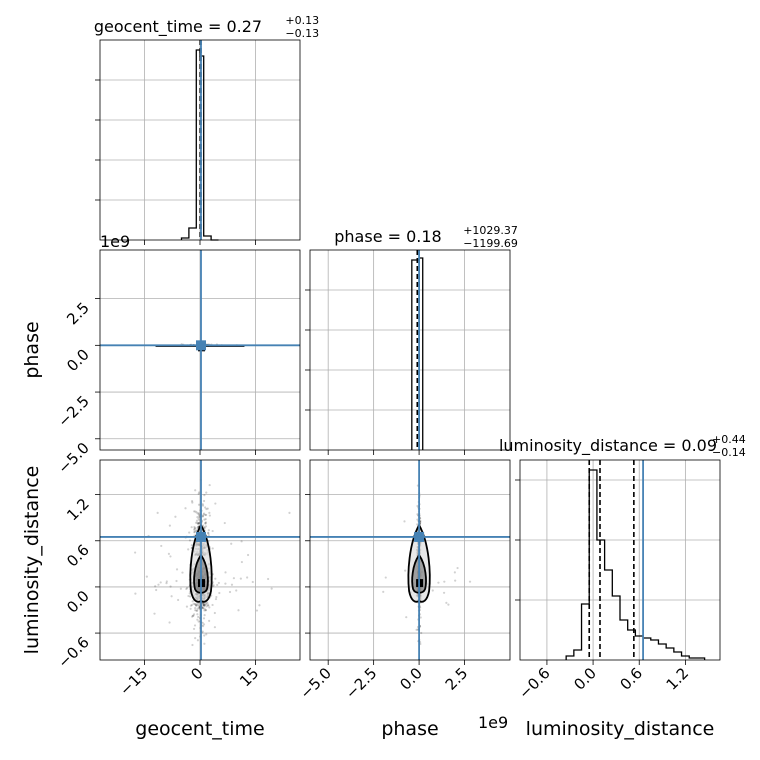 Image resolution: width=760 pixels, height=760 pixels. Describe the element at coordinates (32, 349) in the screenshot. I see `y-axis-label-phase: phase` at that location.